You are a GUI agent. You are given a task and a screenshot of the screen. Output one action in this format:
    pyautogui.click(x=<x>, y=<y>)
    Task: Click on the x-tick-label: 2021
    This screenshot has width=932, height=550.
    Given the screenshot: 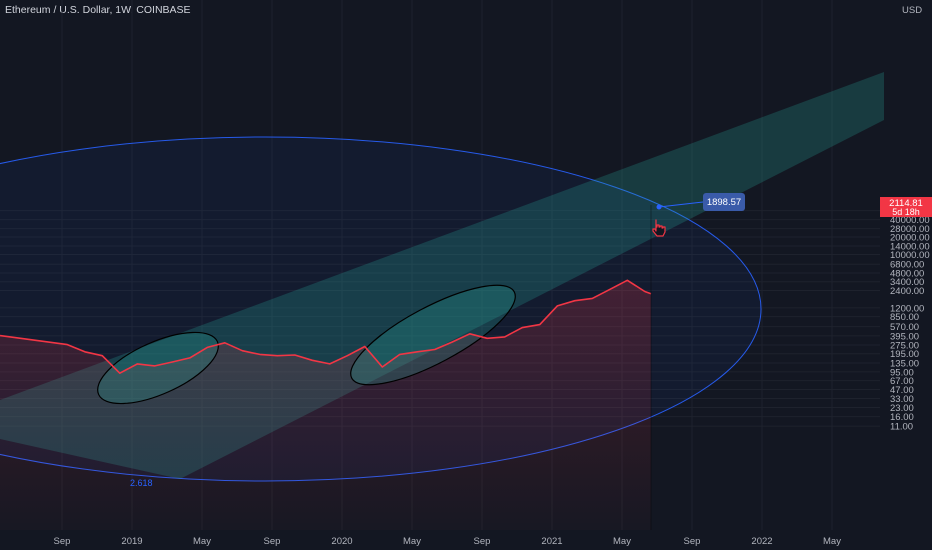 What is the action you would take?
    pyautogui.click(x=551, y=541)
    